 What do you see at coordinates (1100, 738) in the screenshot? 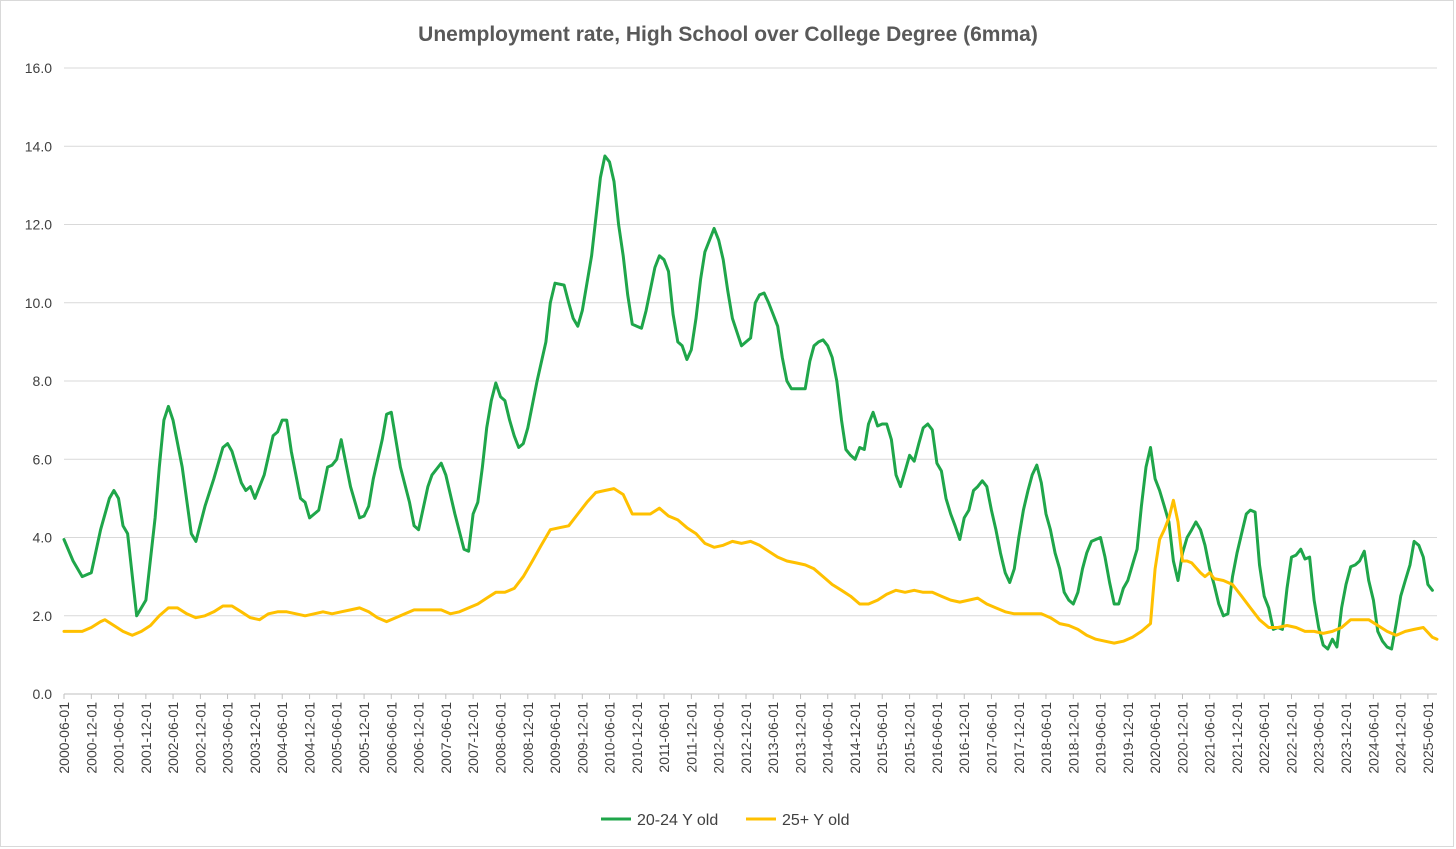
I see `x-tick-label: 2019-06-01` at bounding box center [1100, 738].